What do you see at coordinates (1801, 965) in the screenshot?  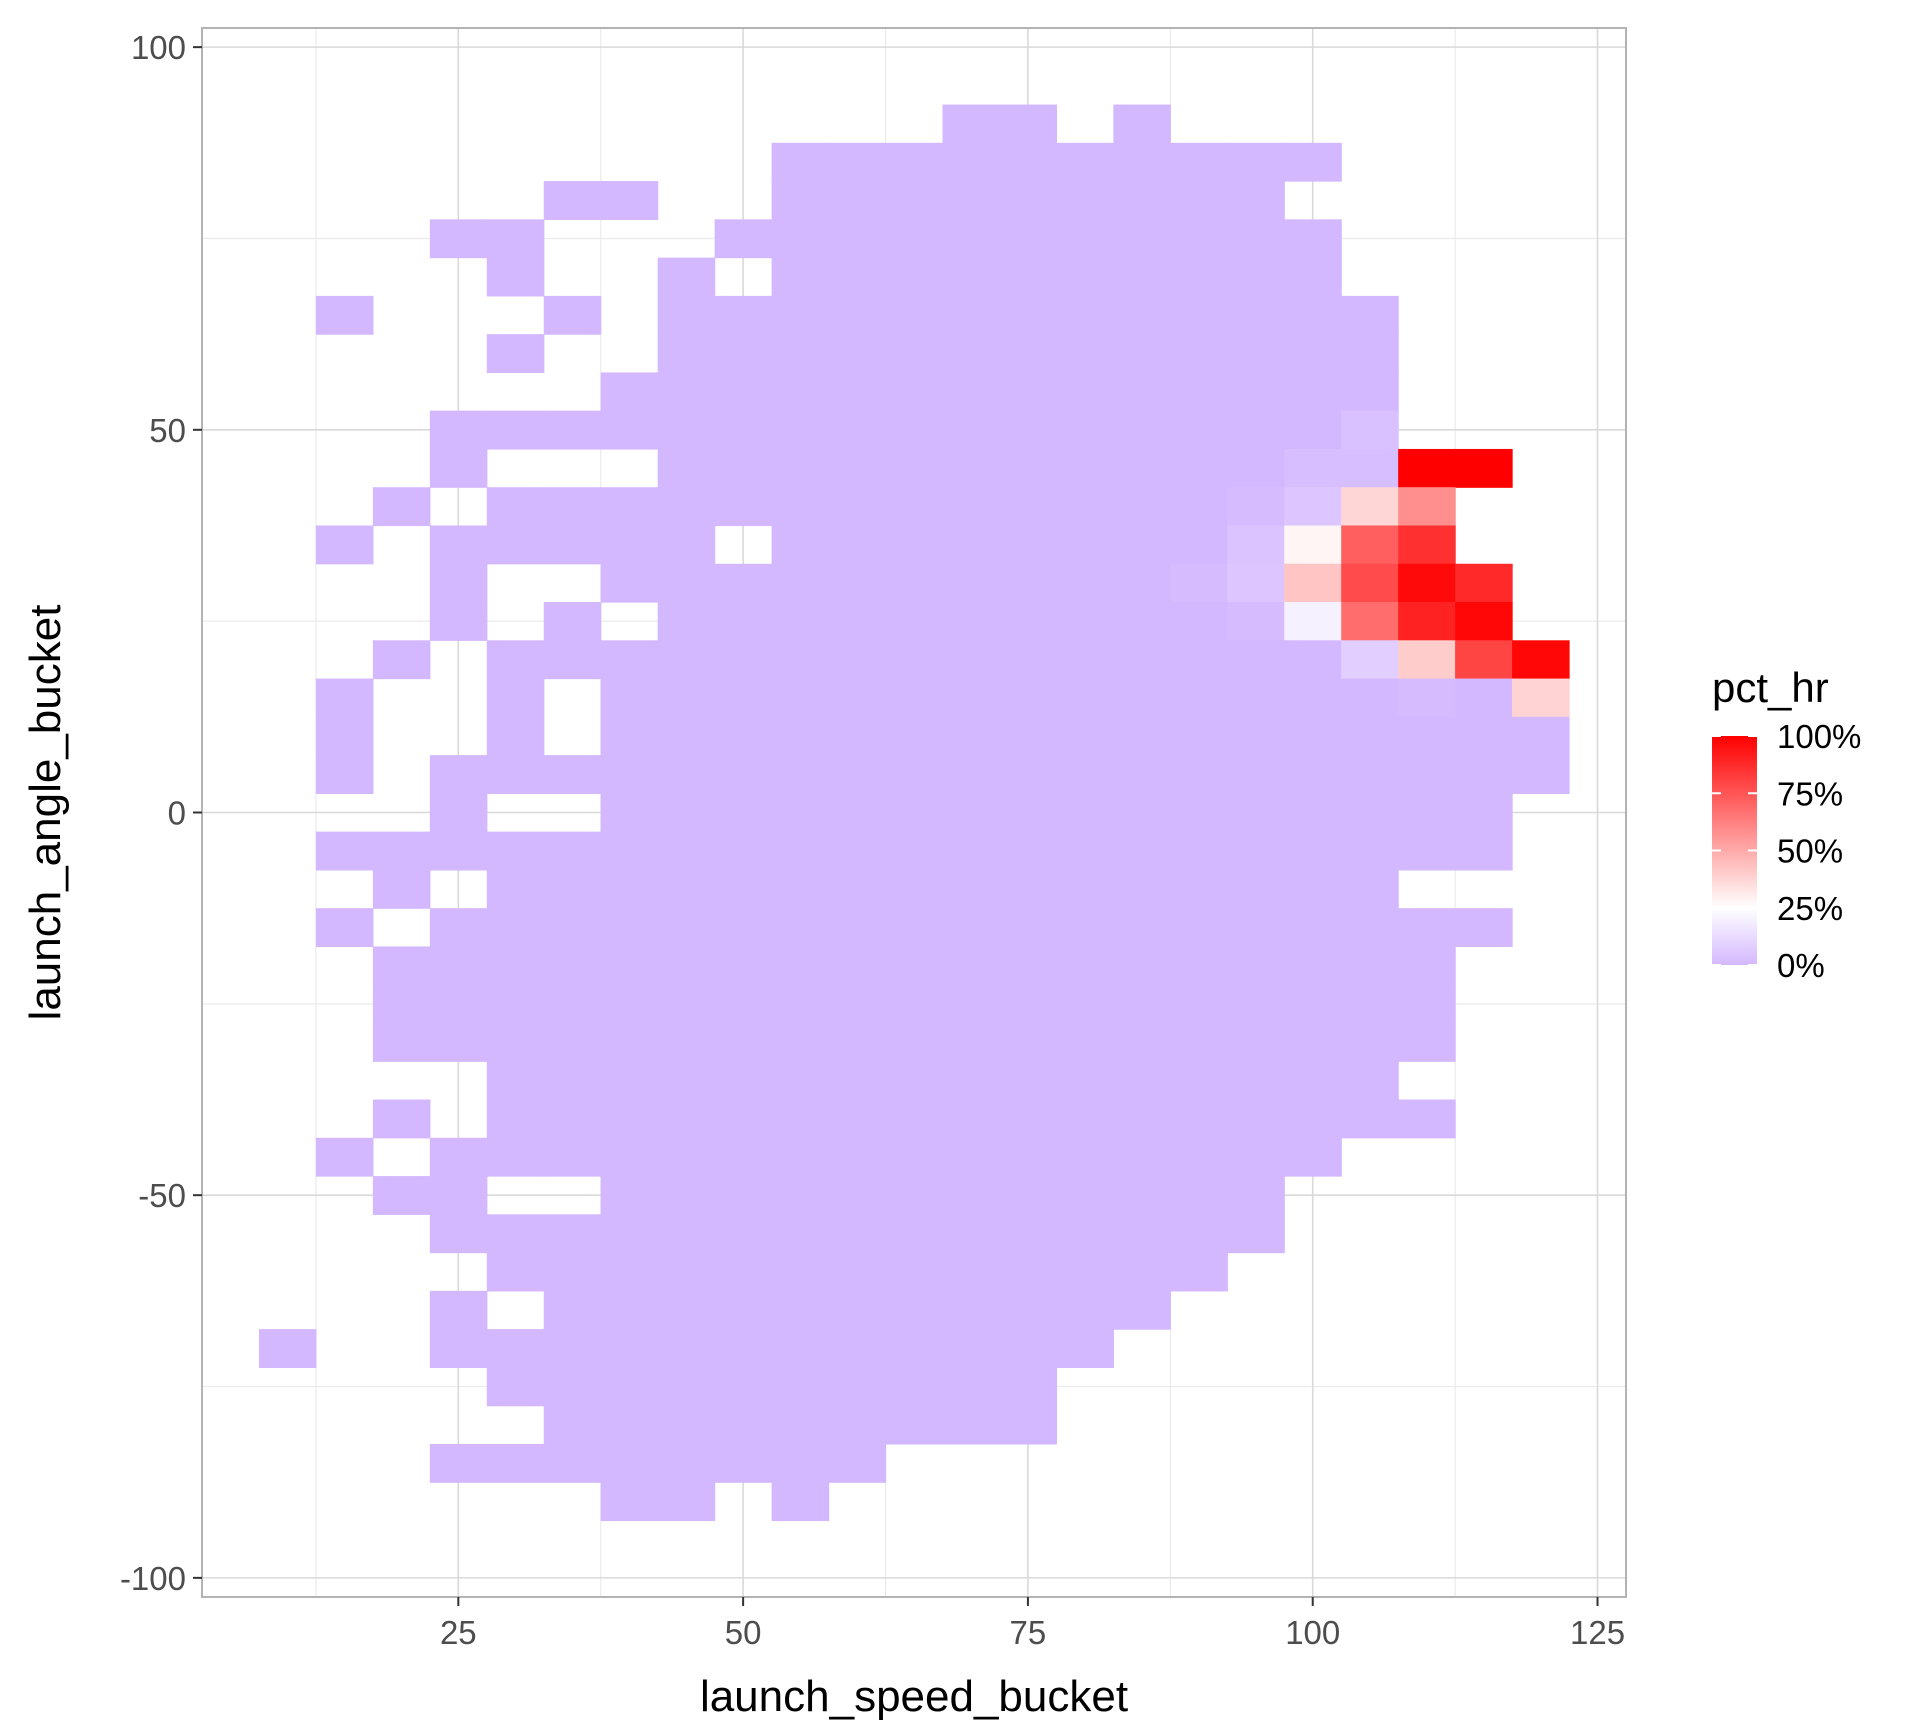 I see `legend-label: 0%` at bounding box center [1801, 965].